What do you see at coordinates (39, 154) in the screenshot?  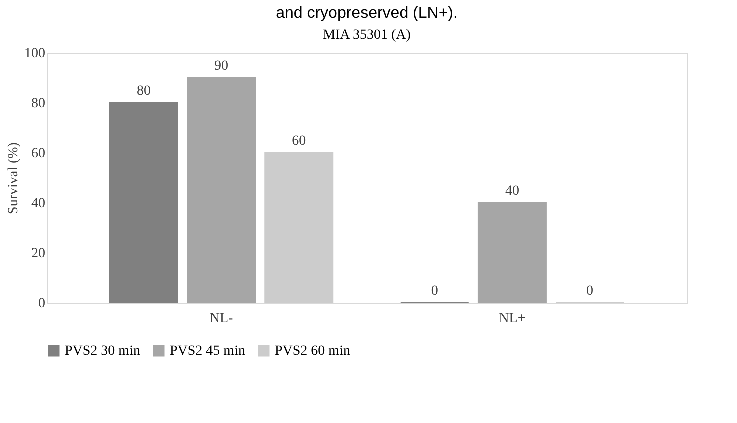 I see `y-tick-label: 60` at bounding box center [39, 154].